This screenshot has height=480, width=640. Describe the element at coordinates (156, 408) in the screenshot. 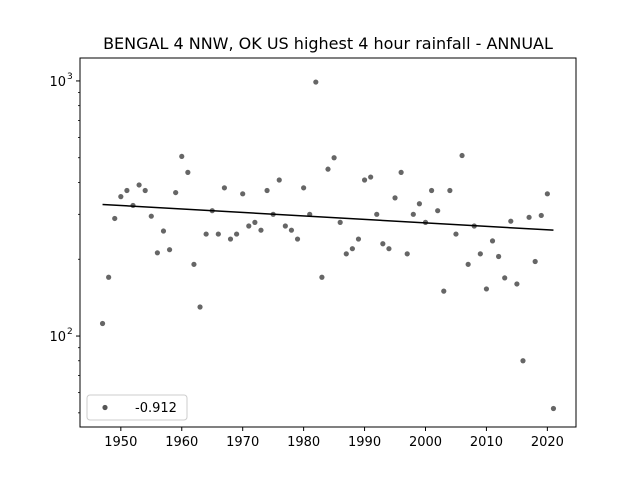

I see `legend-label: -0.912` at that location.